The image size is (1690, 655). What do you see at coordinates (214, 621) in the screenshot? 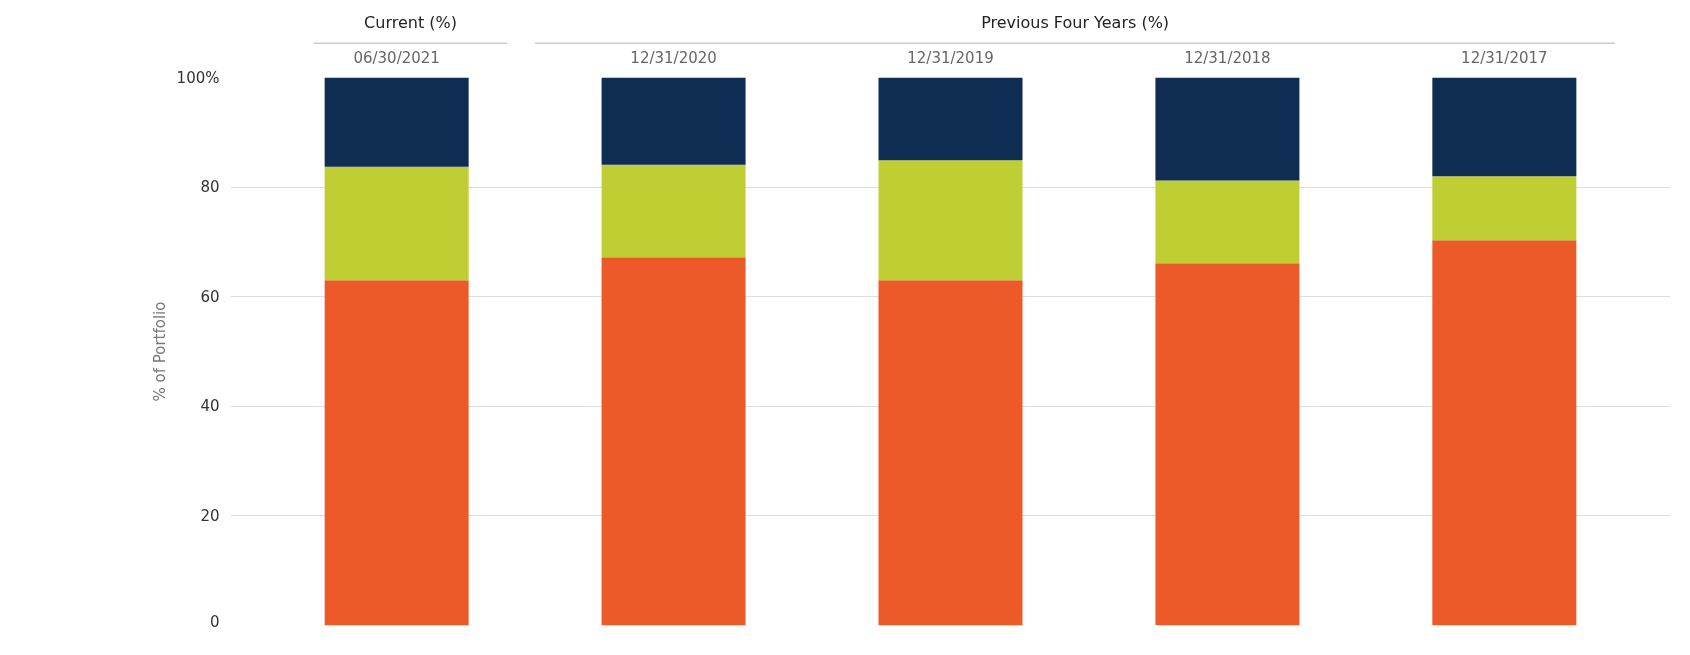
I see `y-tick-label: 0` at bounding box center [214, 621].